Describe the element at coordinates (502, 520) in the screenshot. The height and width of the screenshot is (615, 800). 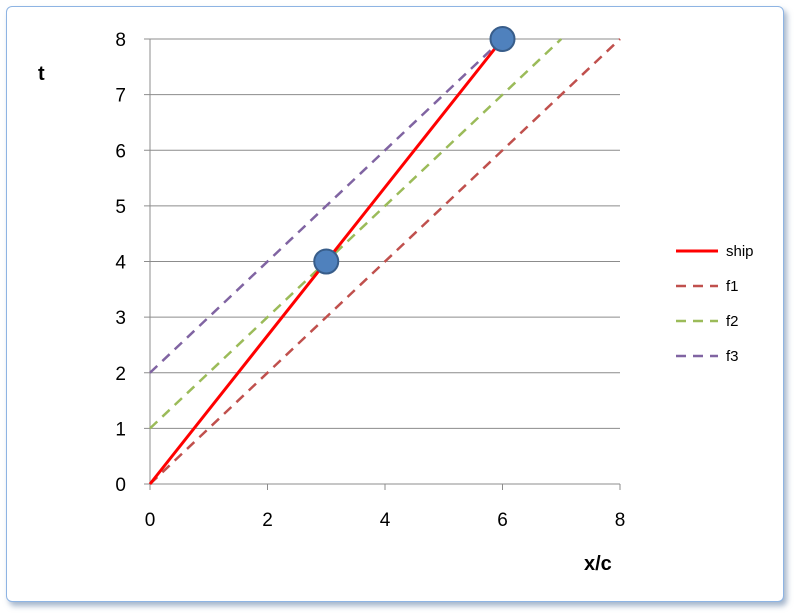
I see `x-tick-label: 6` at that location.